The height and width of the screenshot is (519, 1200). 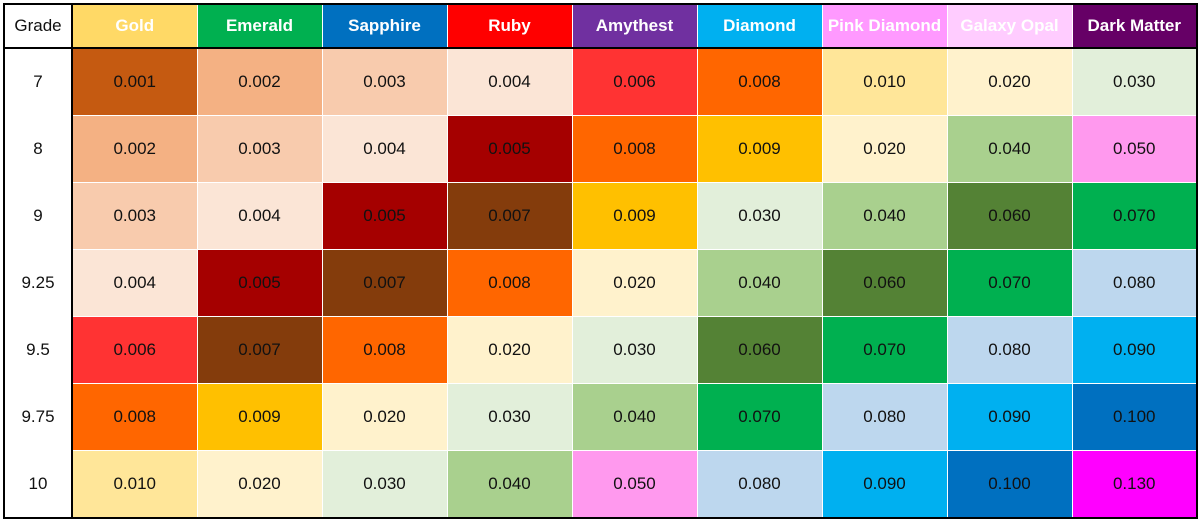 What do you see at coordinates (134, 26) in the screenshot?
I see `column-header-gold: Gold` at bounding box center [134, 26].